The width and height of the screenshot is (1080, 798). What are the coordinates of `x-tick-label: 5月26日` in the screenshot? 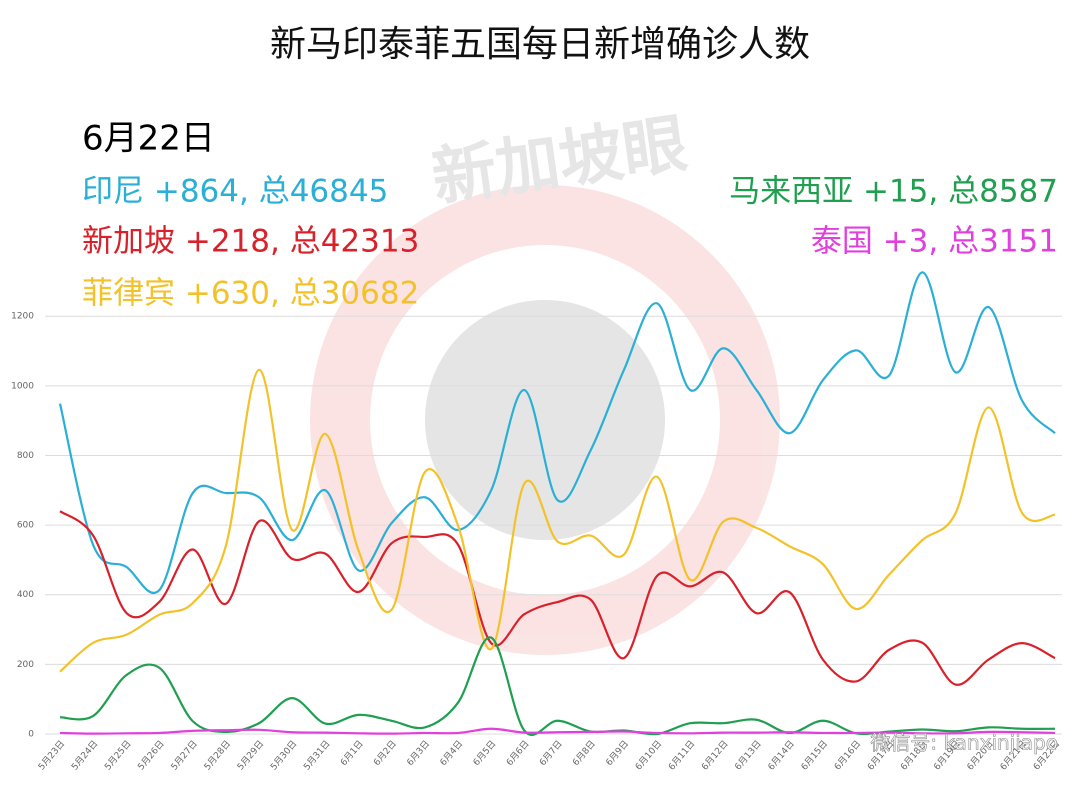 It's located at (151, 755).